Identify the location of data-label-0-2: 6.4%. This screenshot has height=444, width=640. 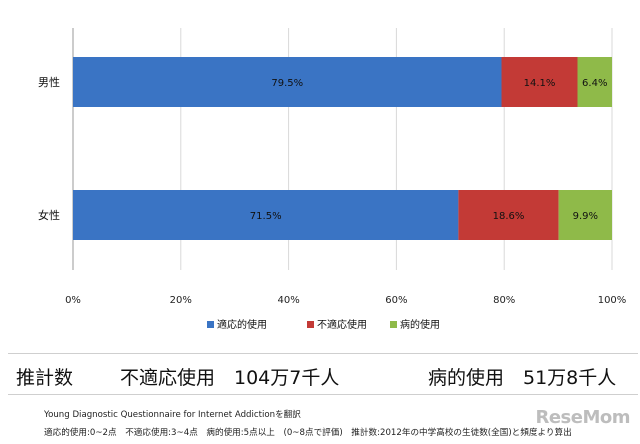
(594, 83).